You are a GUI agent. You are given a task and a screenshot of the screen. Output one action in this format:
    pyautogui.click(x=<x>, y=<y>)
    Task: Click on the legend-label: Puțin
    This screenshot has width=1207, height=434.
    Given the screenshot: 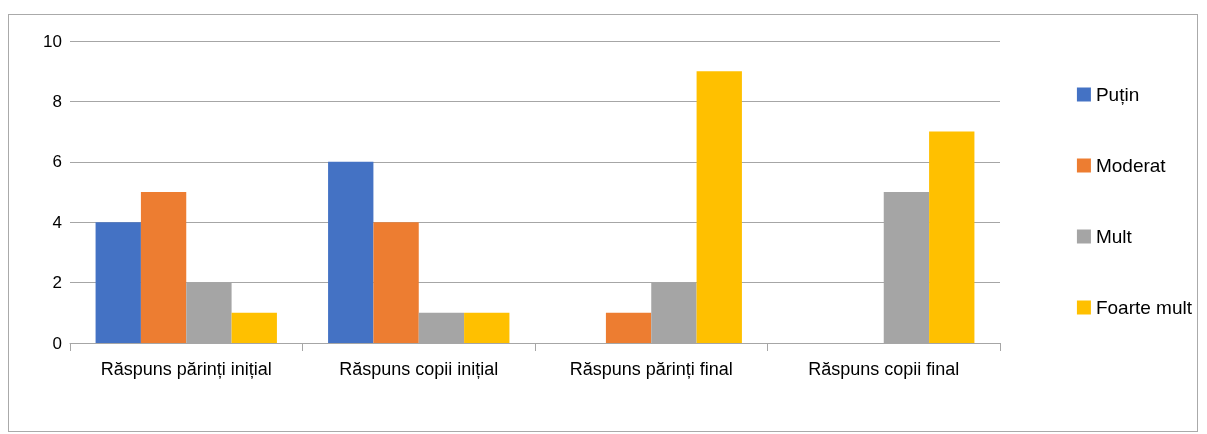 What is the action you would take?
    pyautogui.click(x=1117, y=94)
    